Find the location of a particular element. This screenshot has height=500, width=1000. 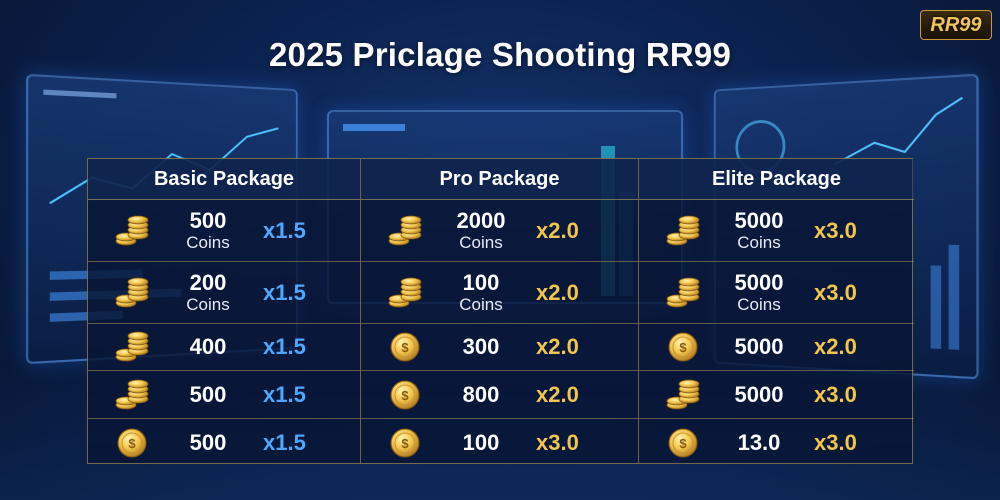

coin-amount: 300 is located at coordinates (481, 347).